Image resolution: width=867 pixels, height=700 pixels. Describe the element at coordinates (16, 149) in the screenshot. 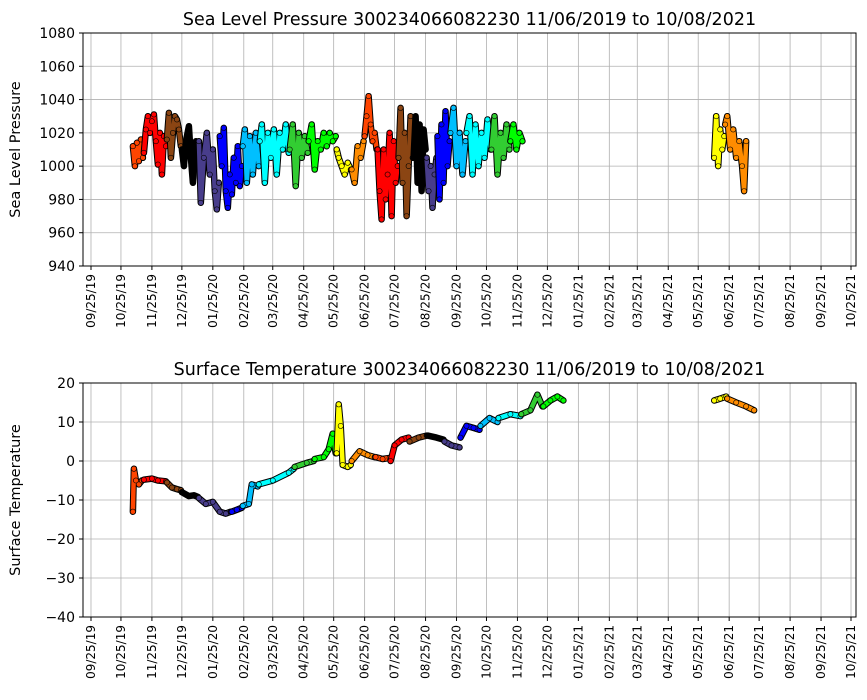

I see `y-axis-label: Sea Level Pressure` at that location.